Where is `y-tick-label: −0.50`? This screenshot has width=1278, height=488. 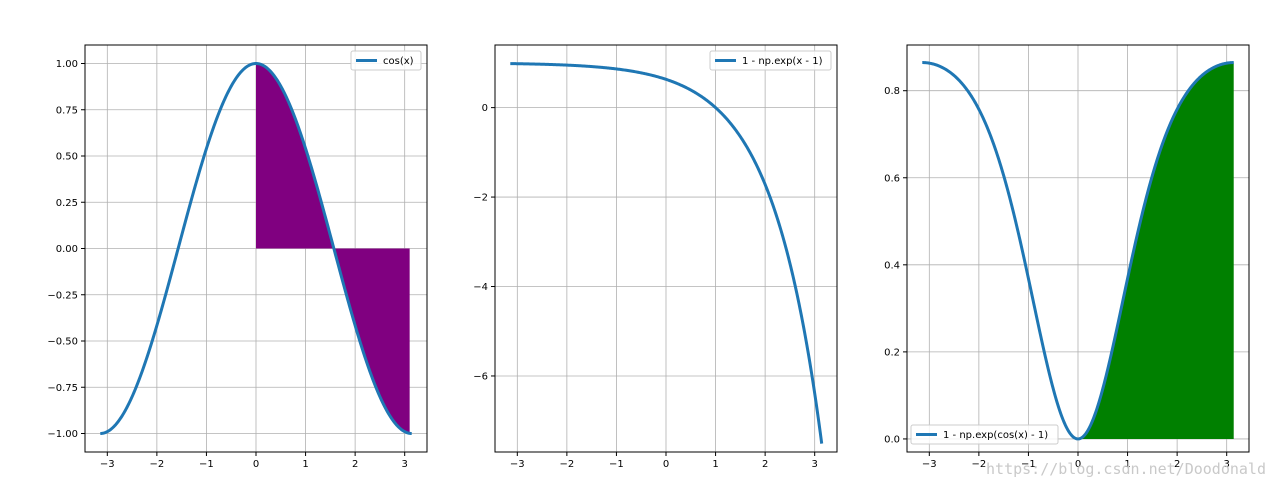
y-tick-label: −0.50 is located at coordinates (62, 342).